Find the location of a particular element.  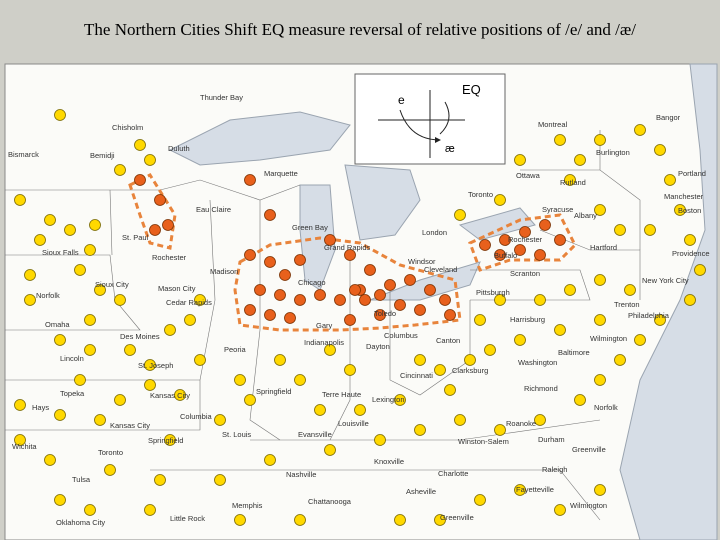

place-label: Fayetteville is located at coordinates (535, 489).